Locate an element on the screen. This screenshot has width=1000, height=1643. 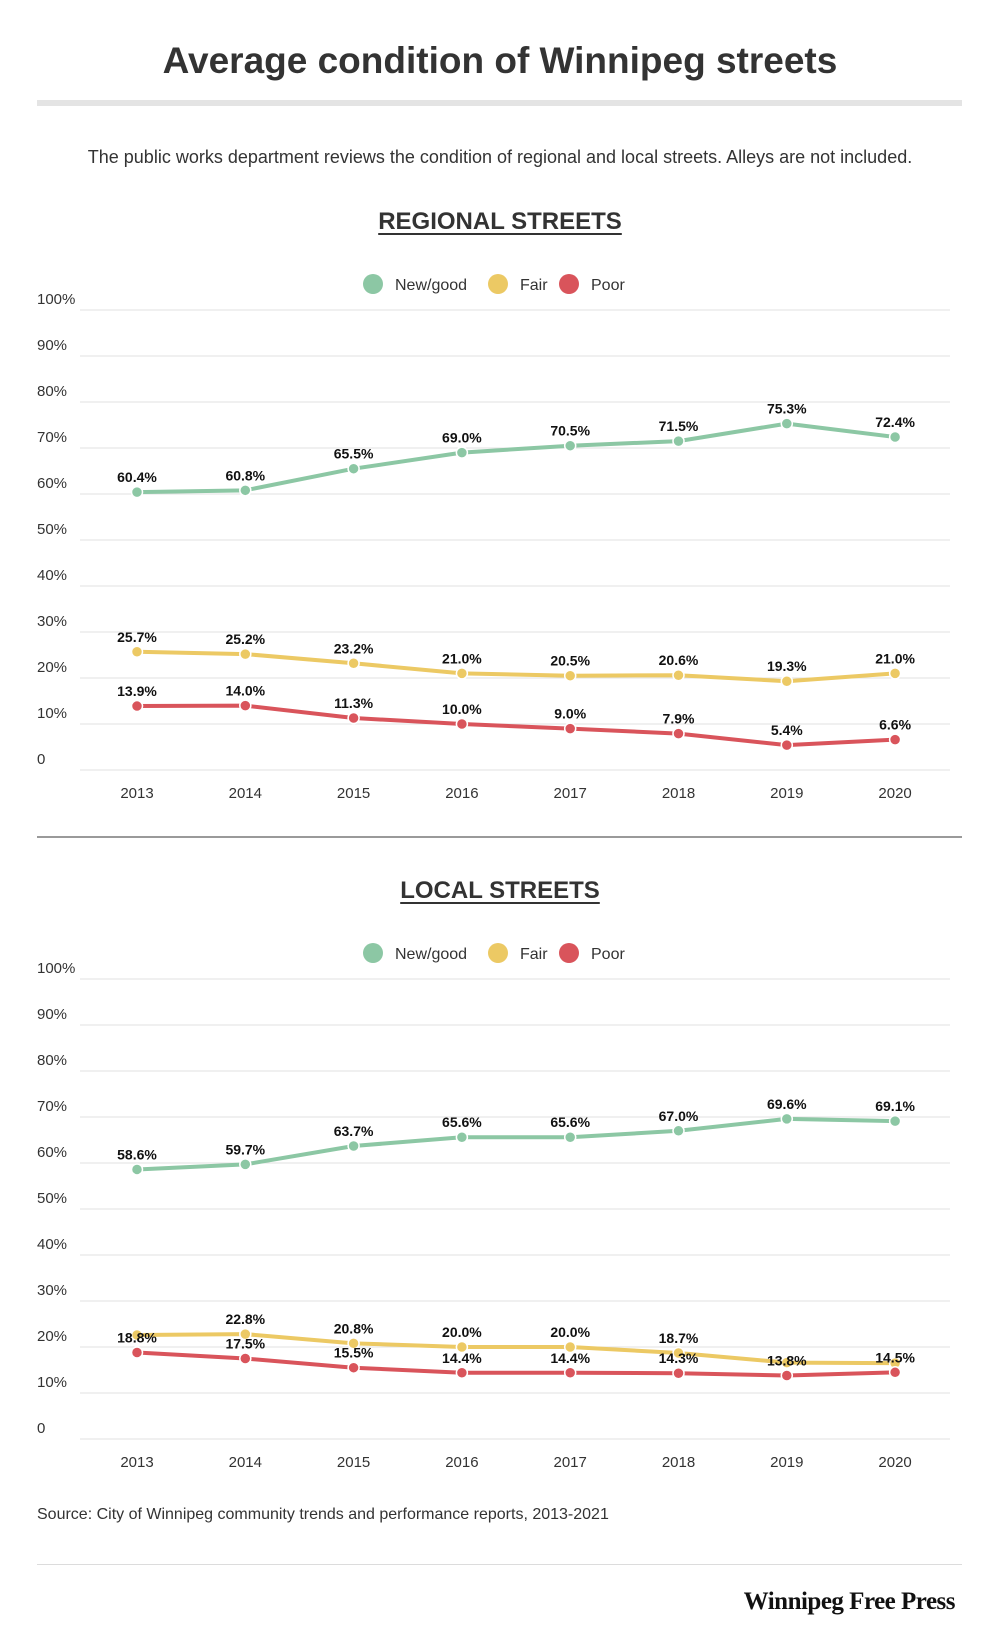
regional-legend-label-fair: Fair is located at coordinates (534, 285).